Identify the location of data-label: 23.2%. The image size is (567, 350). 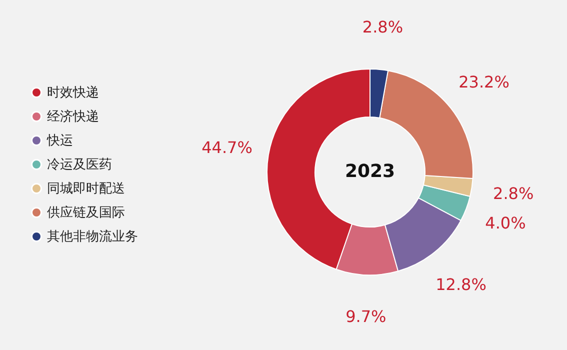
(484, 82).